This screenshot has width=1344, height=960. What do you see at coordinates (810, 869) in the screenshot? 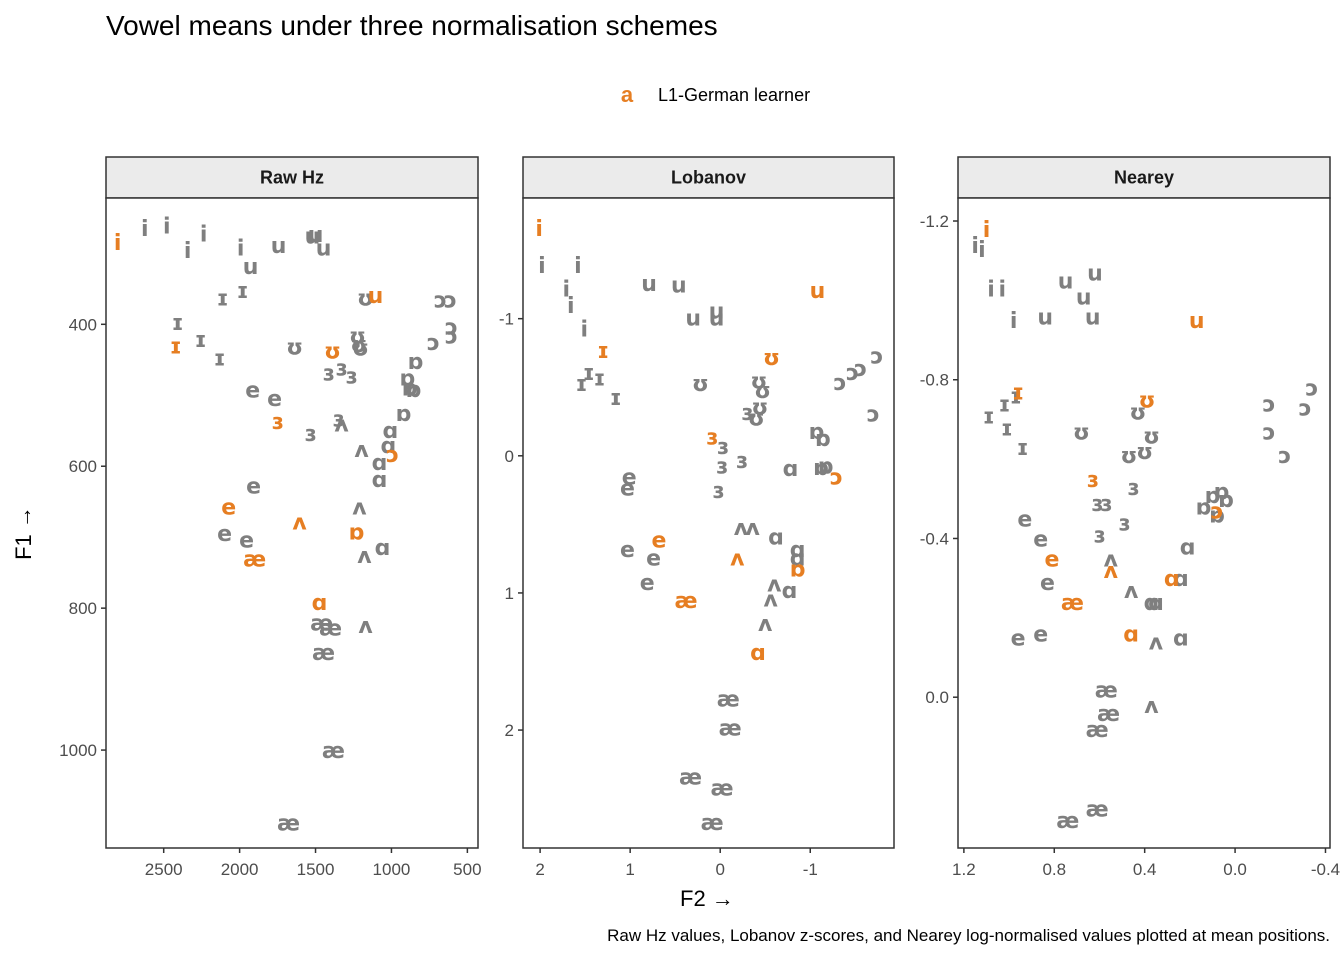
I see `x-tick-label-lobanov: -1` at bounding box center [810, 869].